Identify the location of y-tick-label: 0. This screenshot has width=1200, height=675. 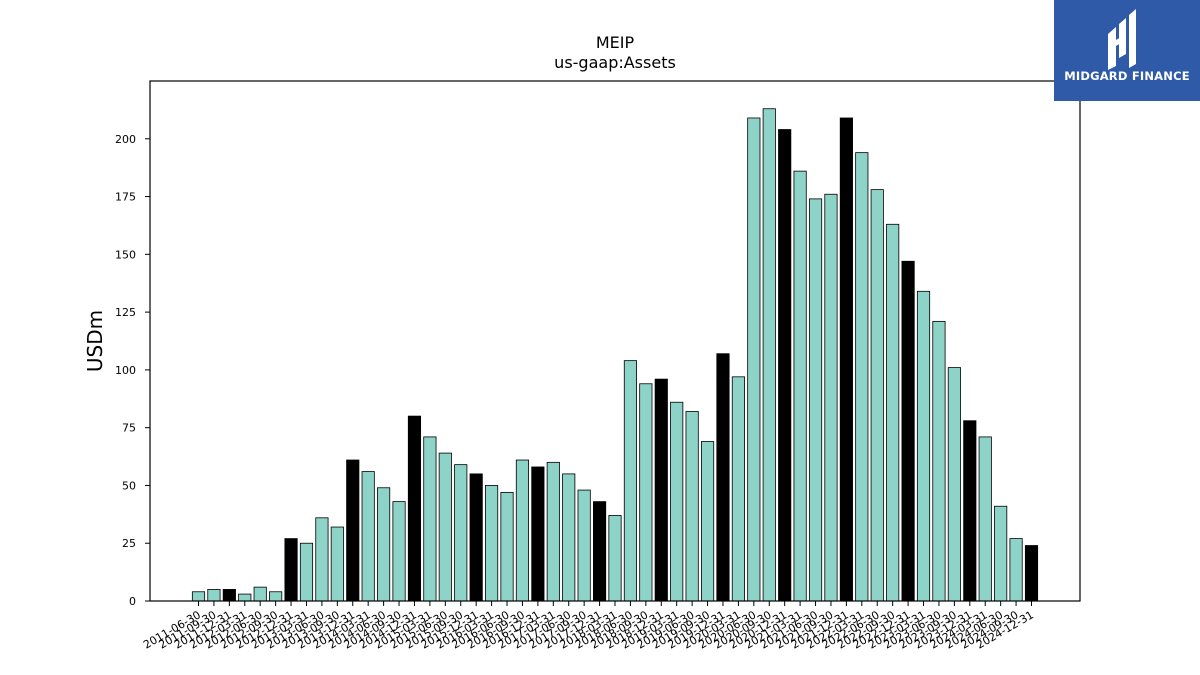
(132, 601).